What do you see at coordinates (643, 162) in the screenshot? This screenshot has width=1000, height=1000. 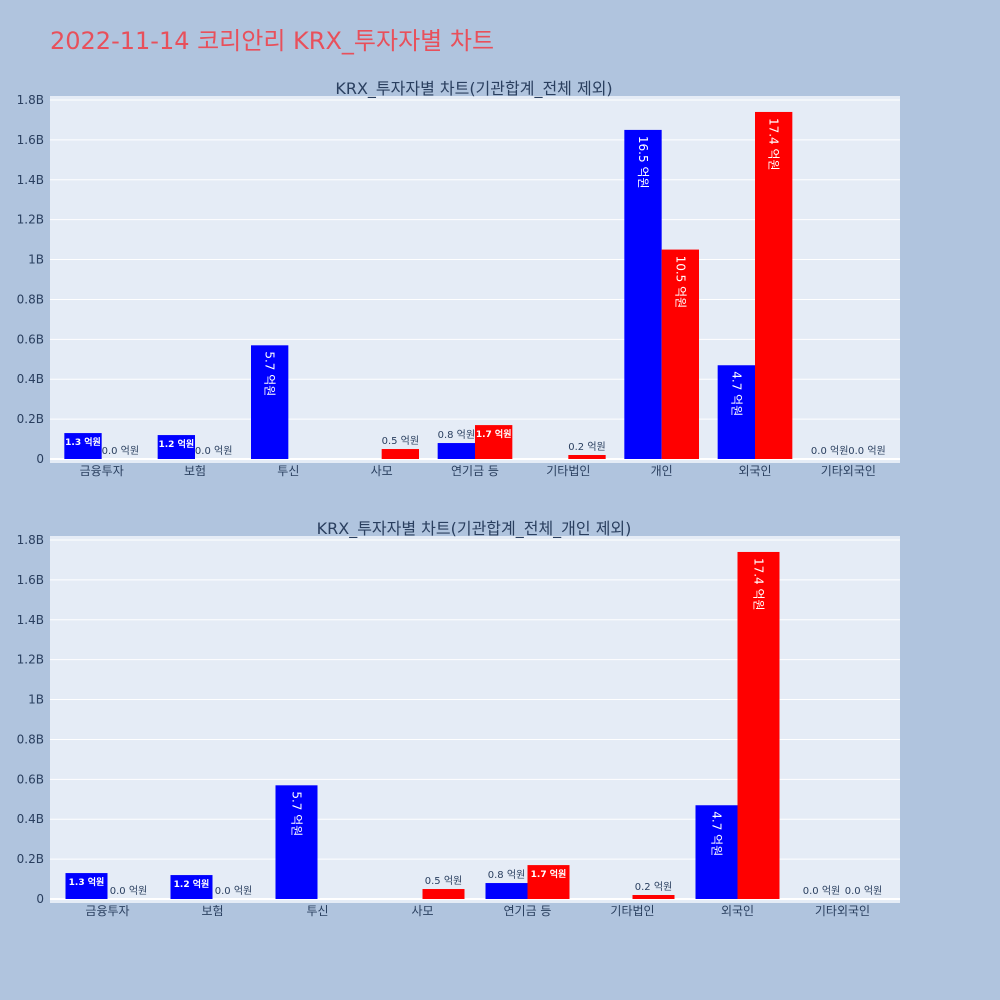 I see `data-label: 16.5 억원` at bounding box center [643, 162].